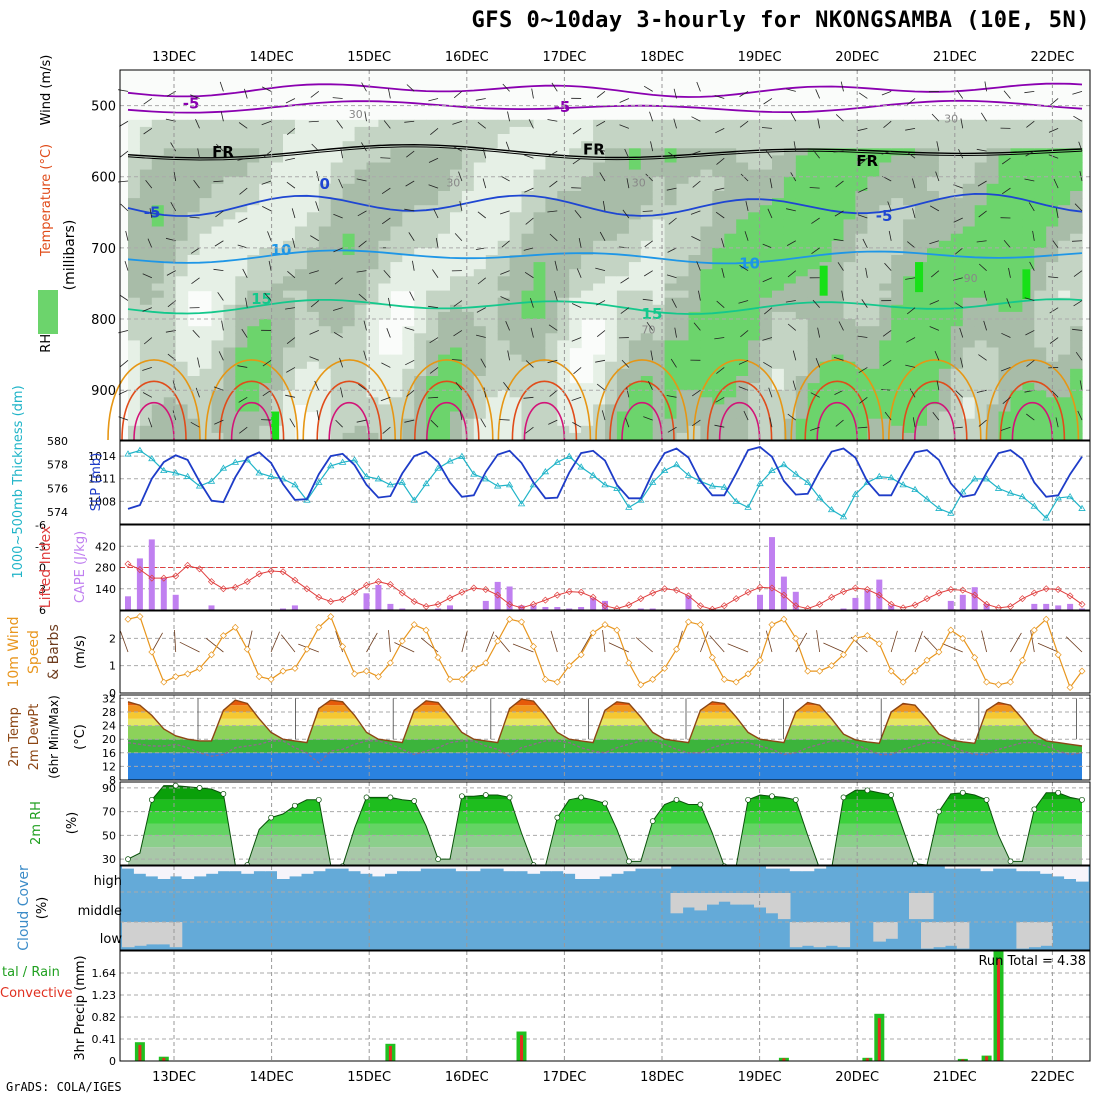 This screenshot has width=1100, height=1100. I want to click on warm-contour, so click(447, 410).